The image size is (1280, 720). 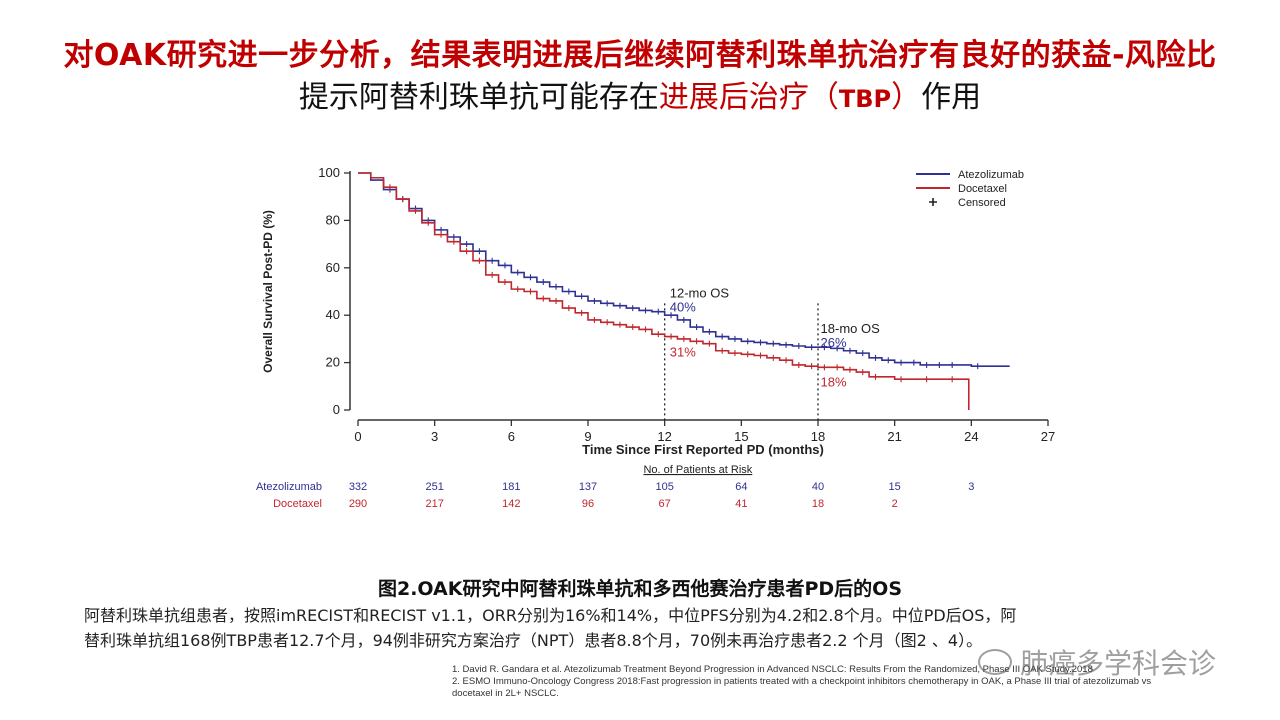 I want to click on risk-value: 251, so click(x=434, y=487).